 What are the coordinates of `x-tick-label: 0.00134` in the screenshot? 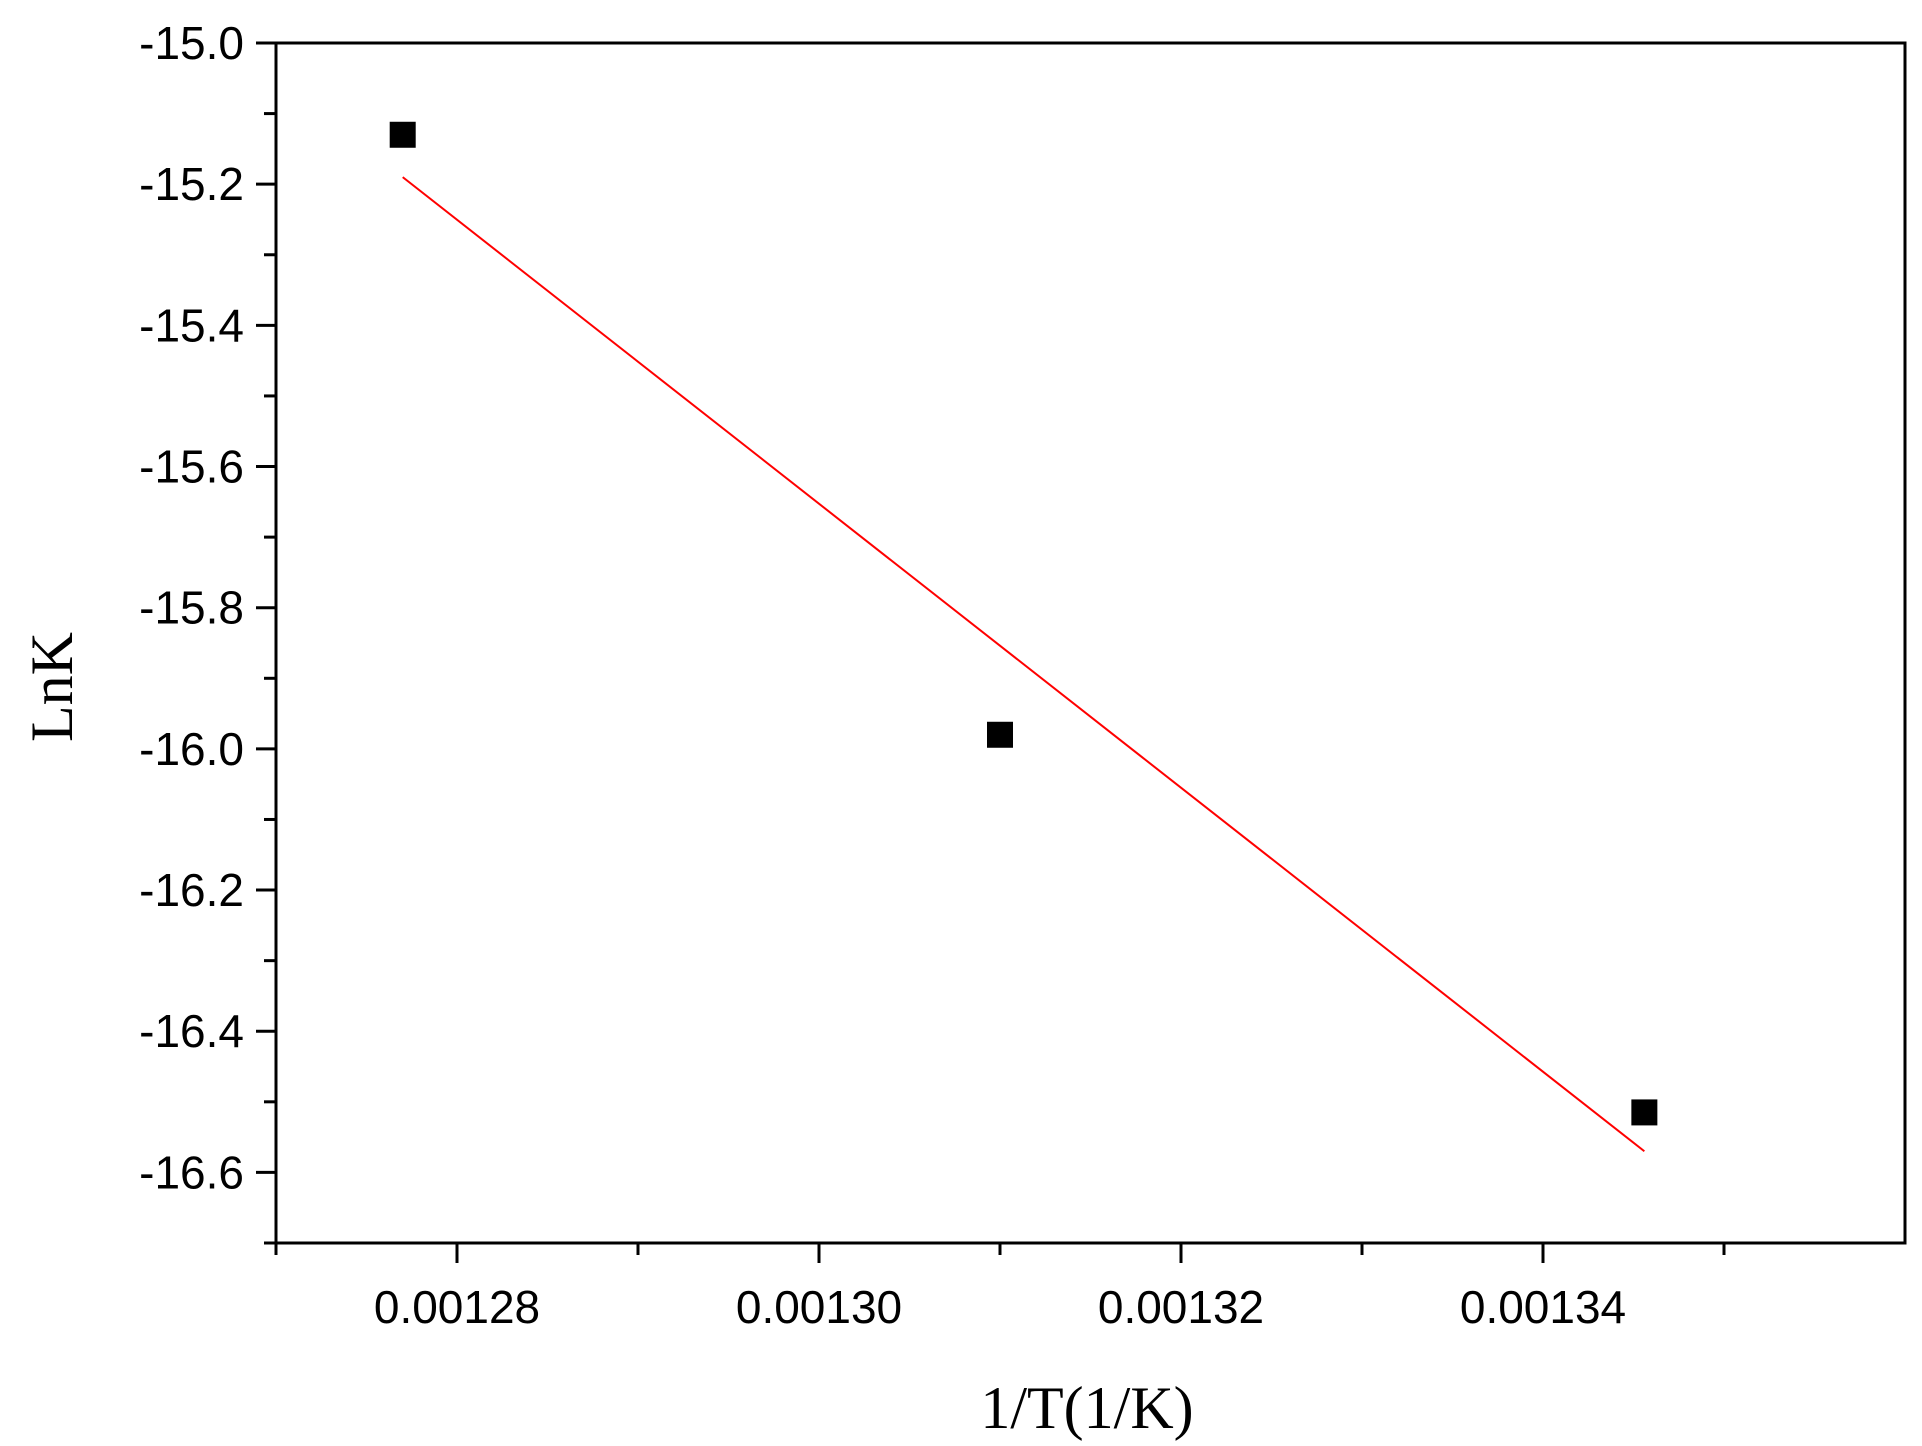 It's located at (1543, 1307).